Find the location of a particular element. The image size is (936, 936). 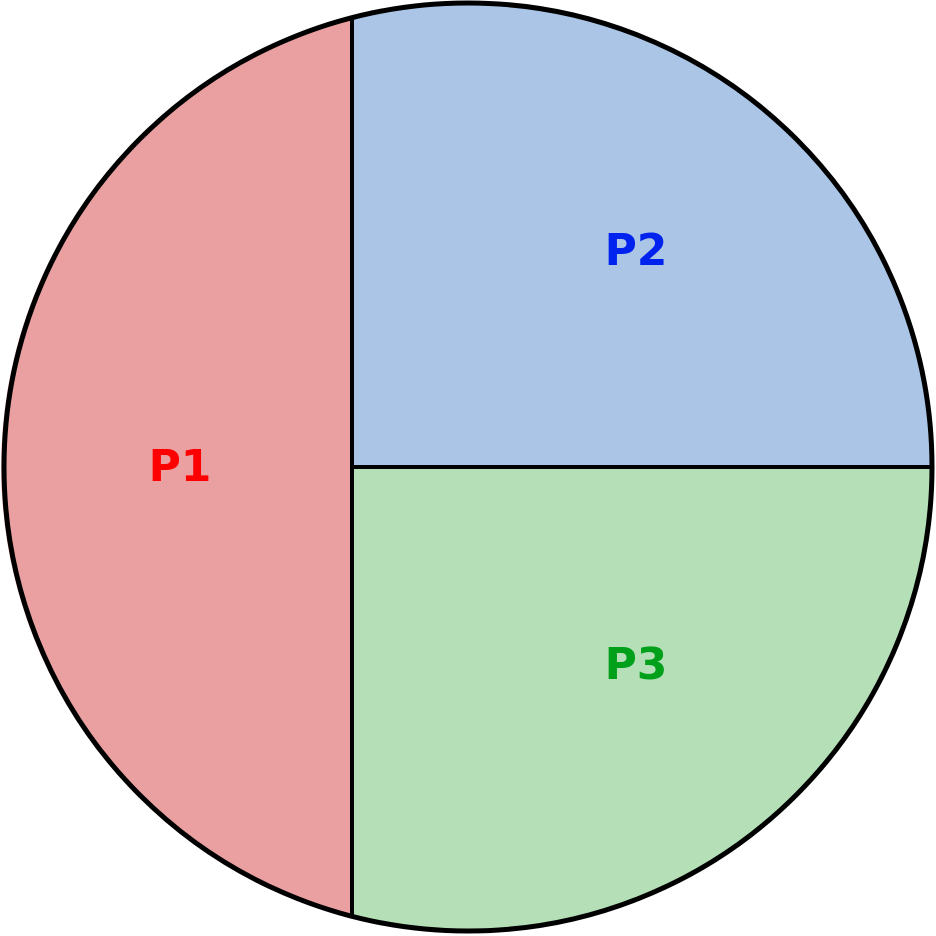

region-label-p3: P3 is located at coordinates (636, 664).